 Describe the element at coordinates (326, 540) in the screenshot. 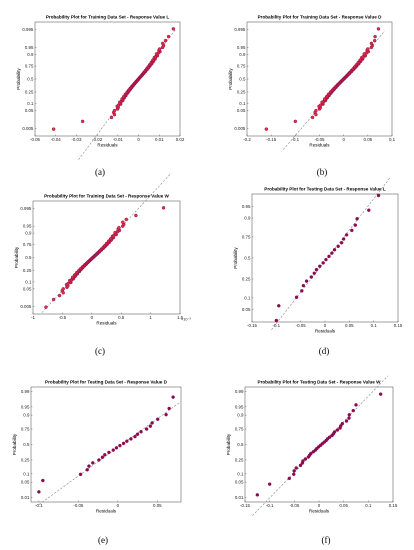

I see `panel-label: (f)` at that location.